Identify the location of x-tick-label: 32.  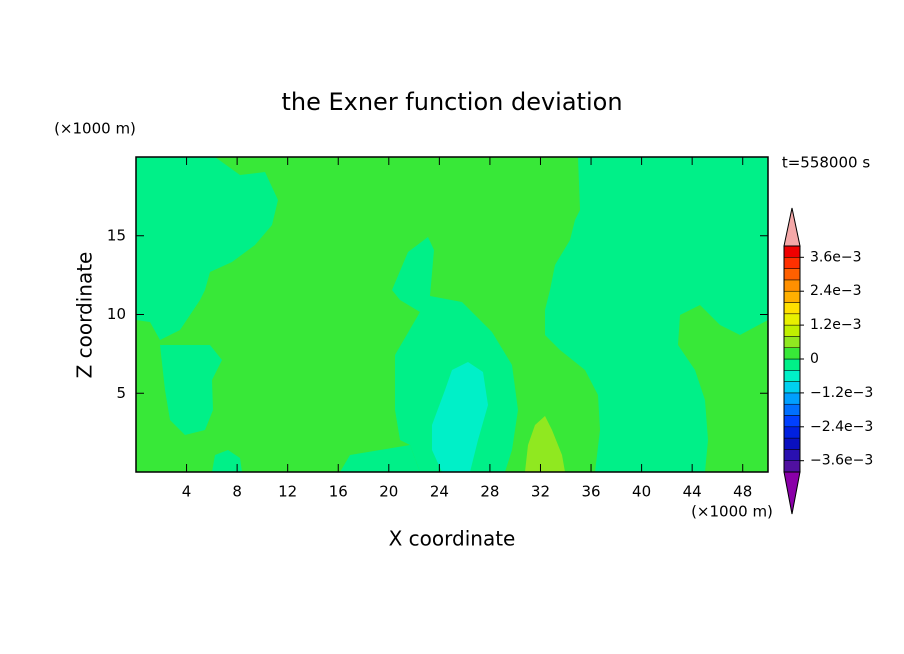
(540, 492).